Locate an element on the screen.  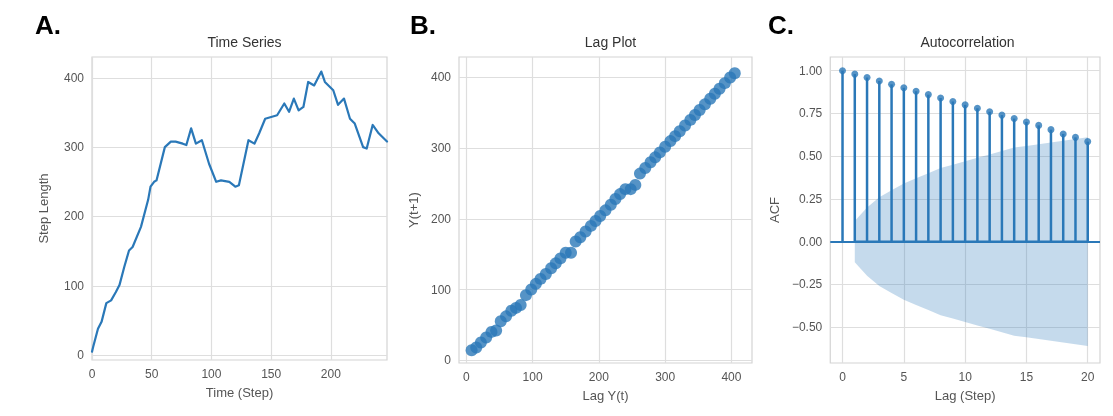
text: C. is located at coordinates (781, 25).